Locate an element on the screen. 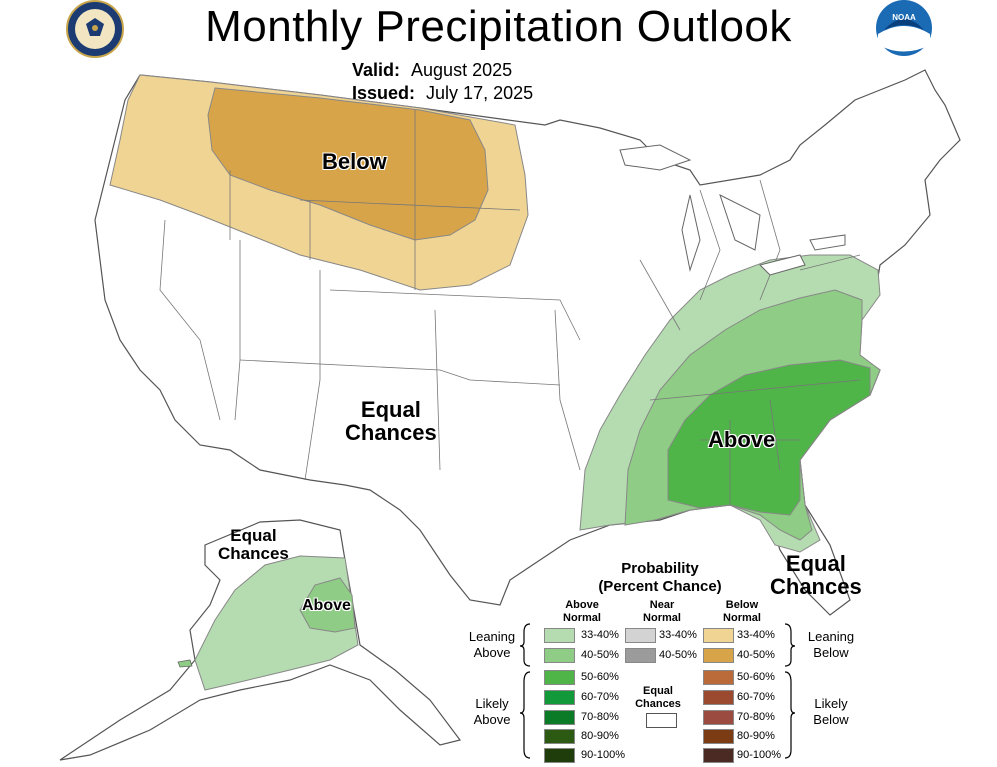 The image size is (997, 767). likely-below-line2: Below is located at coordinates (831, 720).